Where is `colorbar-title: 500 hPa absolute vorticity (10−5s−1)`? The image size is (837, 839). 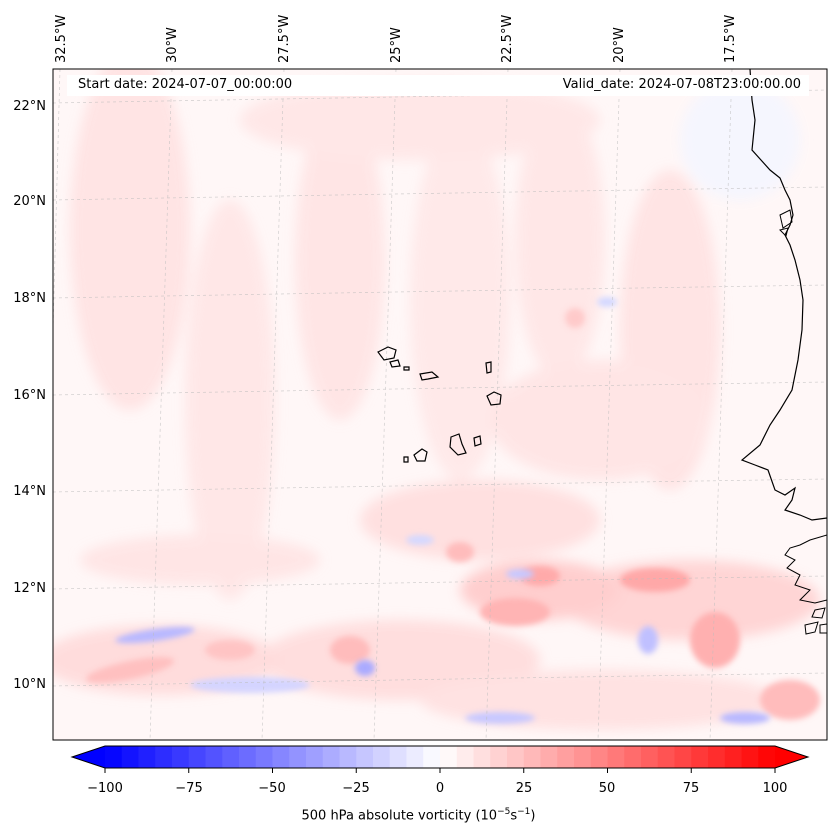 colorbar-title: 500 hPa absolute vorticity (10−5s−1) is located at coordinates (418, 815).